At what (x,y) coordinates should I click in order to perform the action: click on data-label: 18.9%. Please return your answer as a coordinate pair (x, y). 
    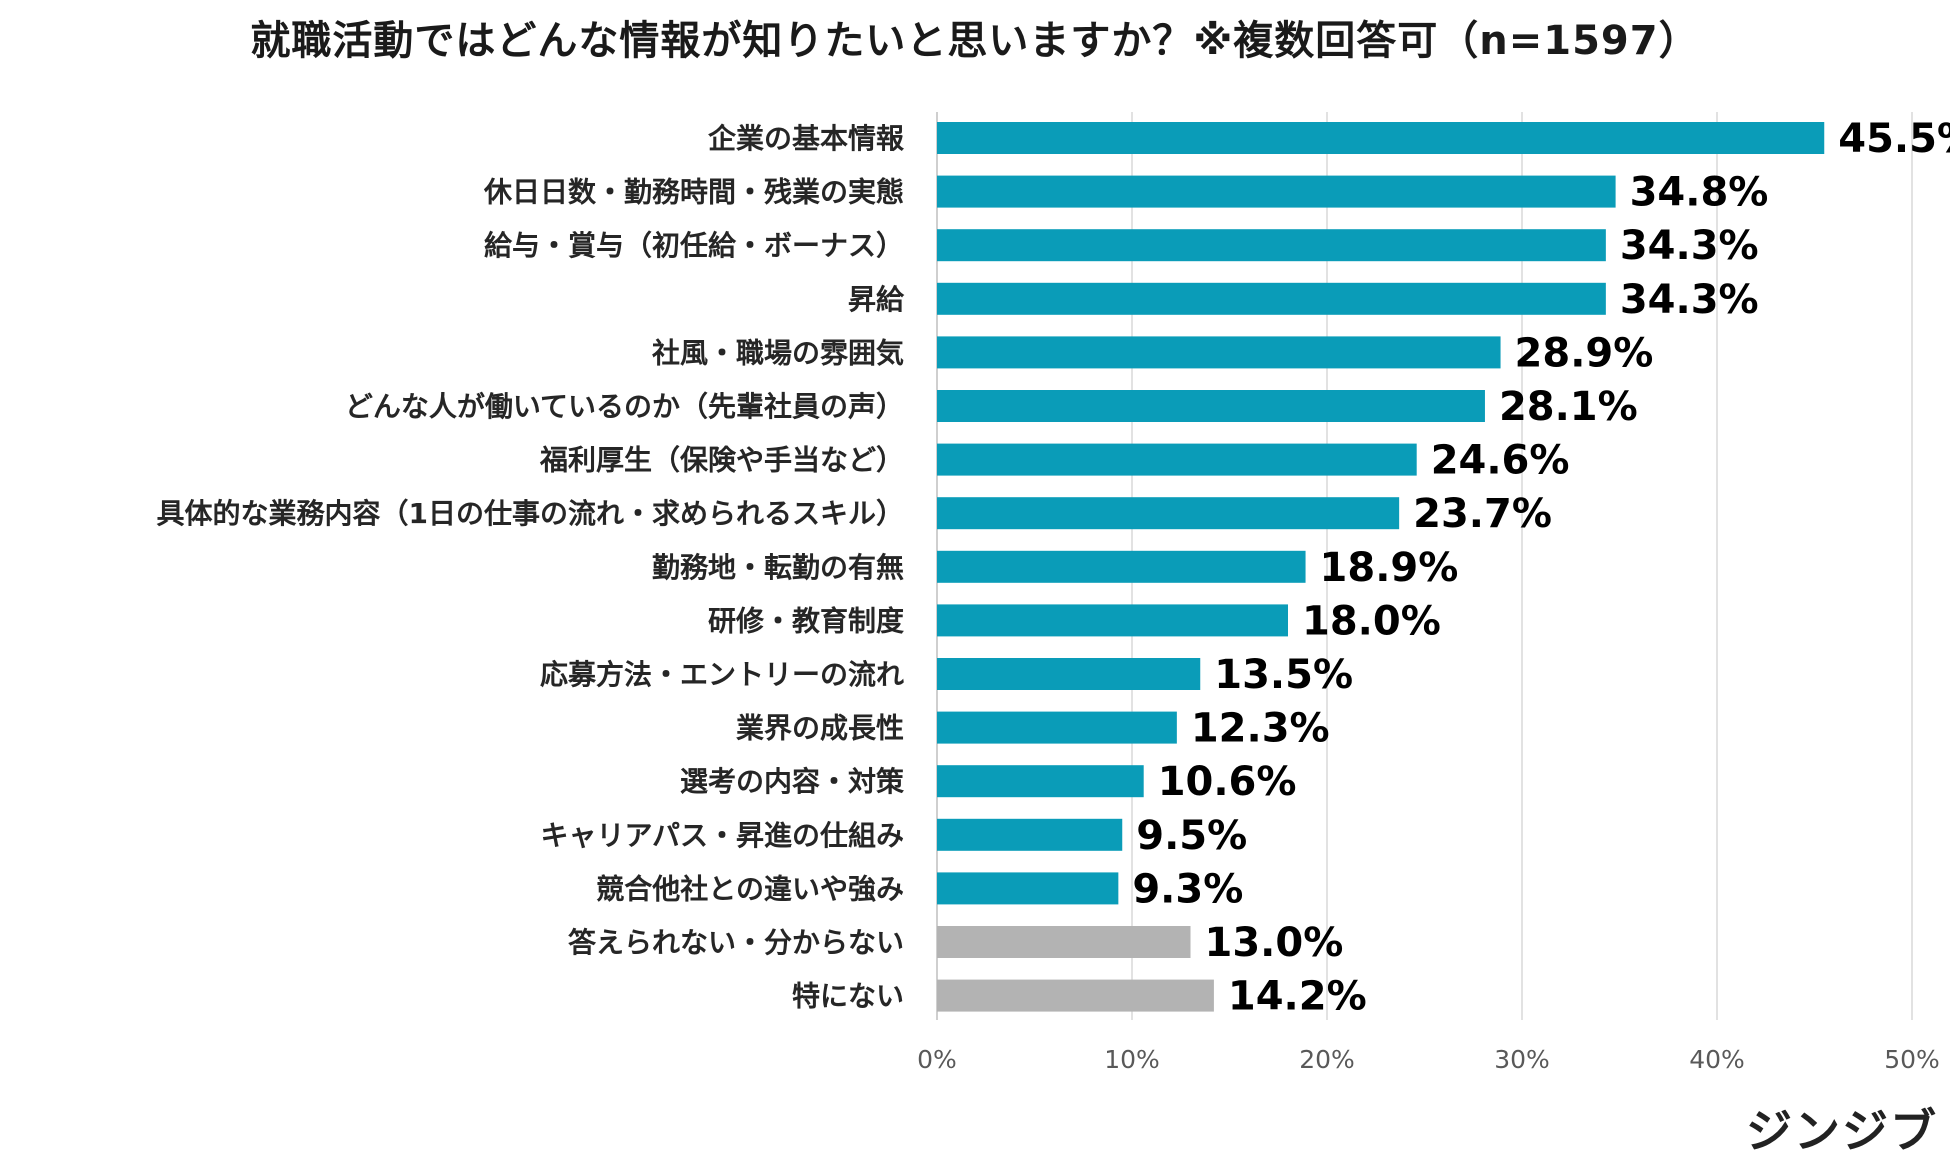
    Looking at the image, I should click on (1389, 568).